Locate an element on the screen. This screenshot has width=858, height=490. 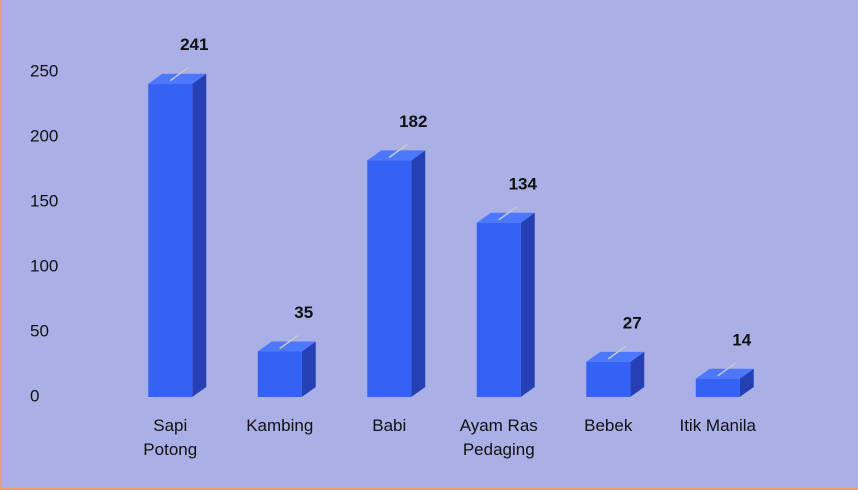
x-tick-label: Ayam Ras Pedaging is located at coordinates (498, 437).